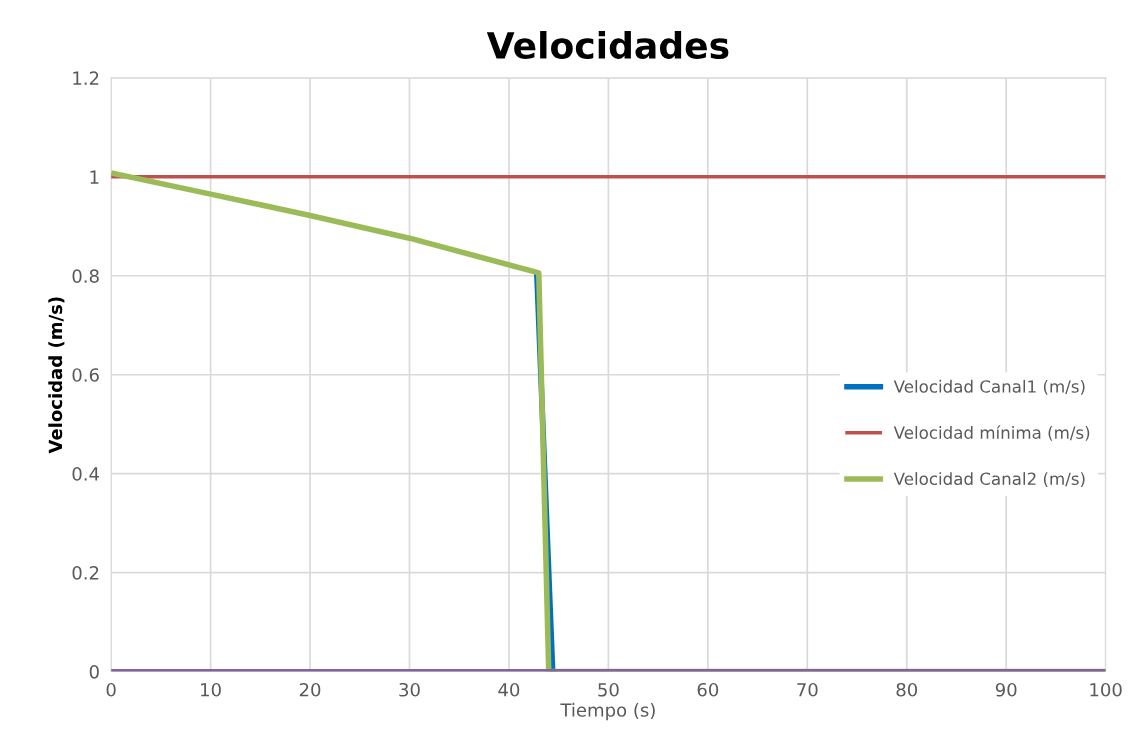  What do you see at coordinates (608, 689) in the screenshot?
I see `x-tick-label: 50` at bounding box center [608, 689].